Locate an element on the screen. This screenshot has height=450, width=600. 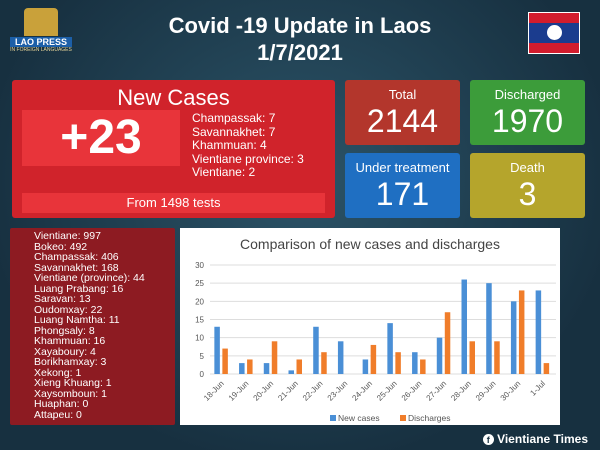
x-tick-label: 27-Jun is located at coordinates (437, 391).